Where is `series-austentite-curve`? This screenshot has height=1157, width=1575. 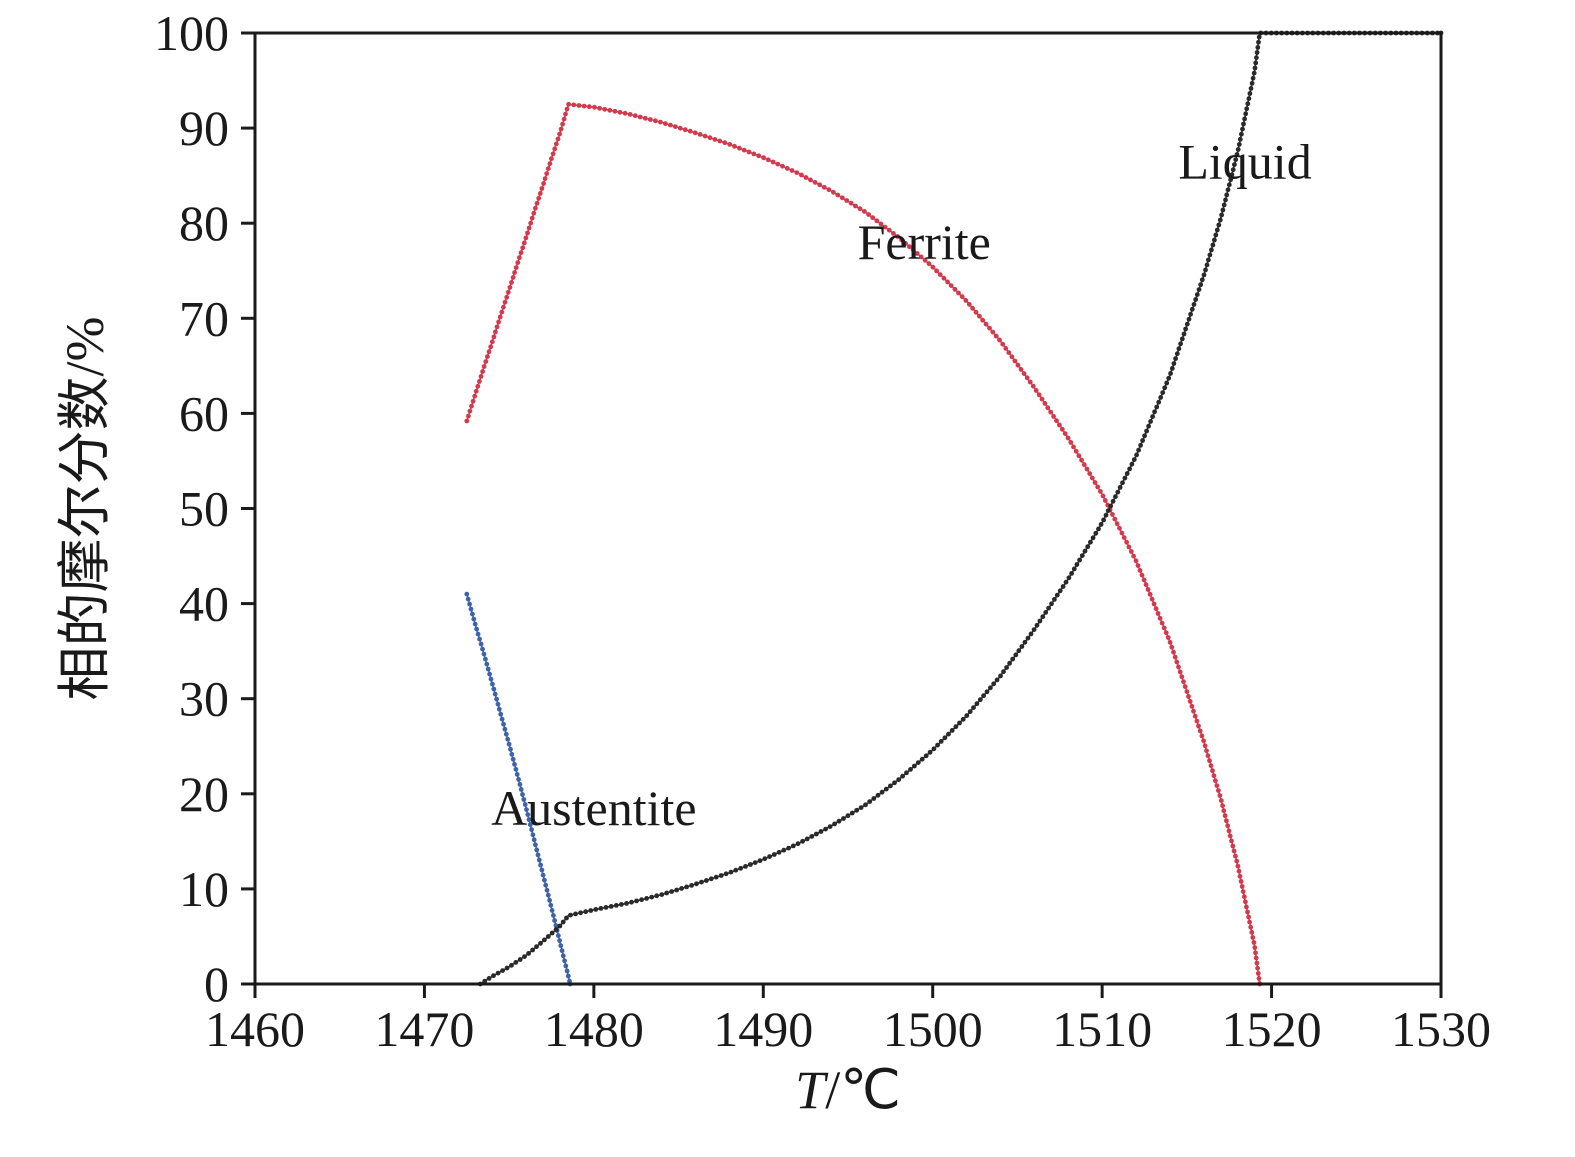 series-austentite-curve is located at coordinates (518, 789).